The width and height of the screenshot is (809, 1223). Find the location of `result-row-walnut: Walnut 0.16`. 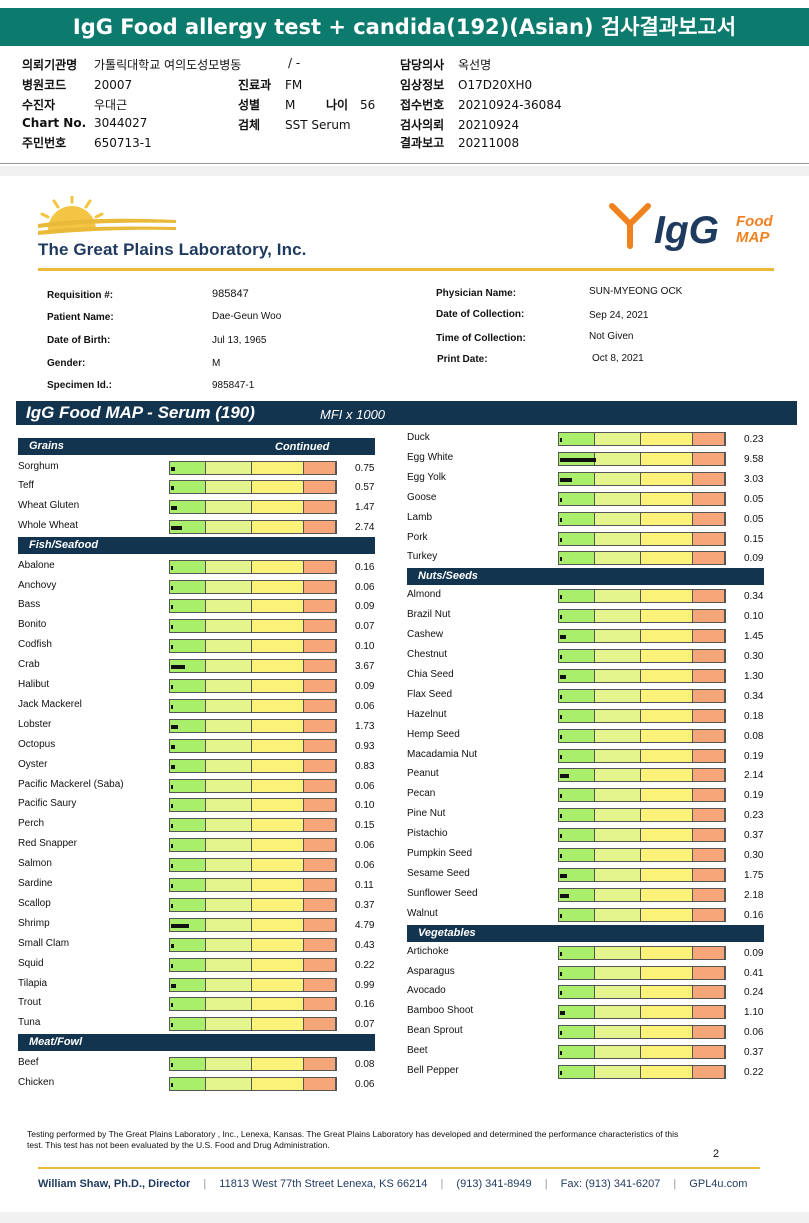

result-row-walnut: Walnut 0.16 is located at coordinates (597, 915).